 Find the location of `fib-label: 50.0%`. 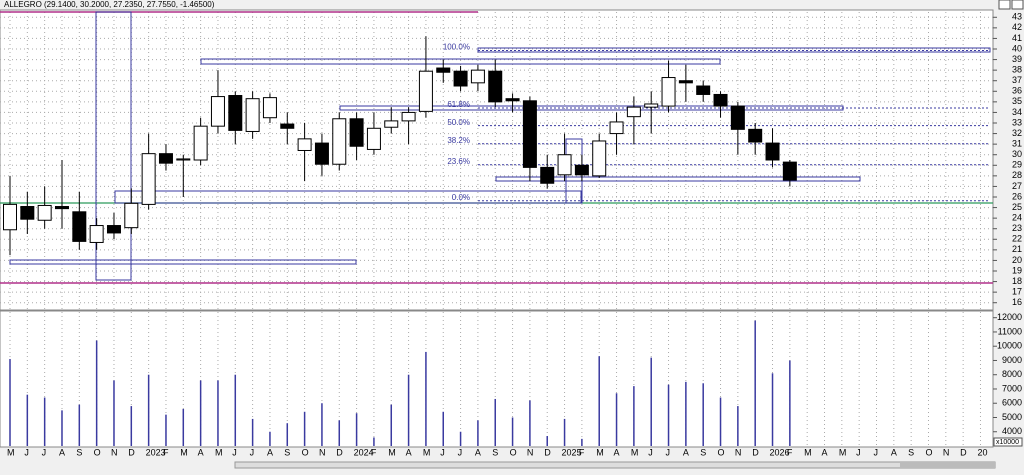

fib-label: 50.0% is located at coordinates (458, 122).